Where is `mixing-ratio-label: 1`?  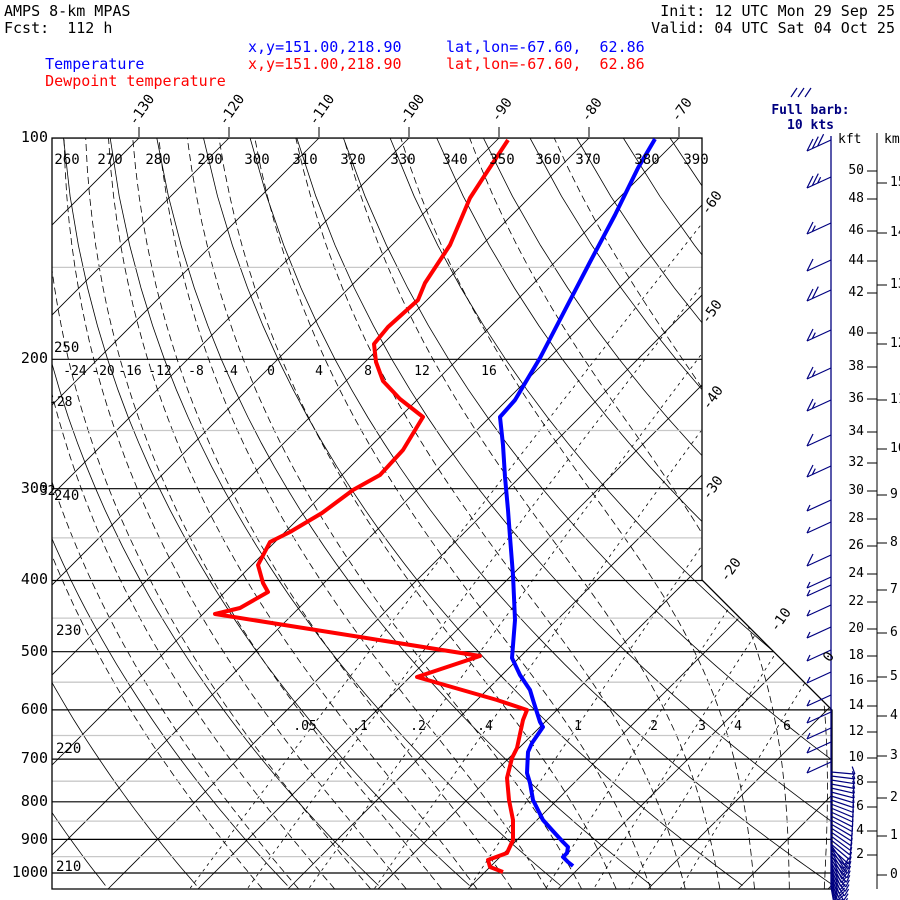 mixing-ratio-label: 1 is located at coordinates (578, 726).